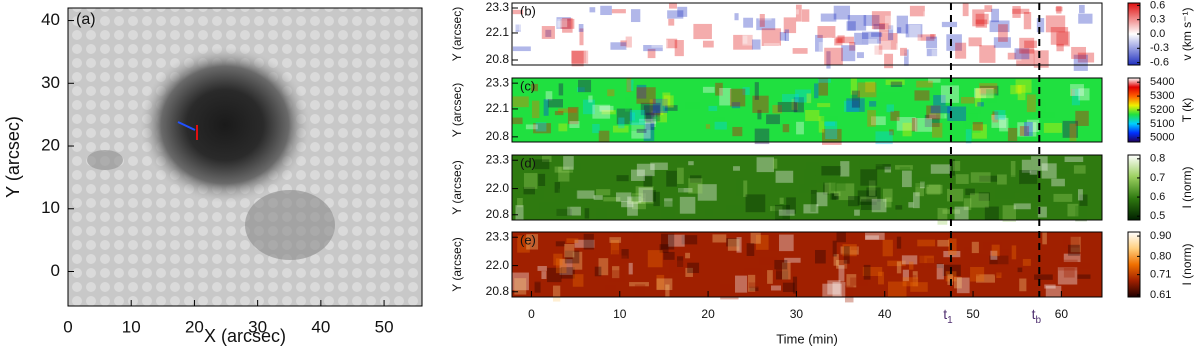 The image size is (1200, 356). I want to click on x-axis-label: X (arcsec), so click(245, 336).